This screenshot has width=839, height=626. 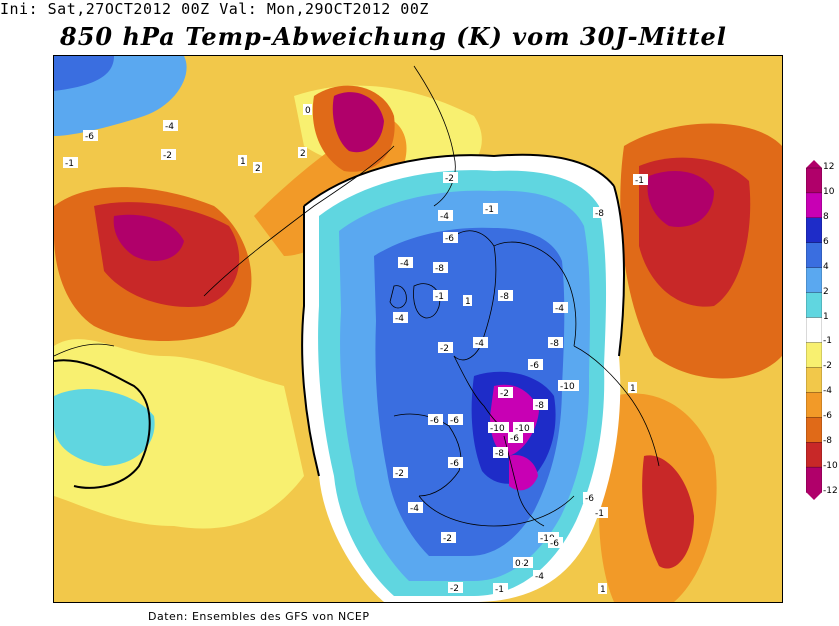 I want to click on magenta-core-north, so click(x=358, y=122).